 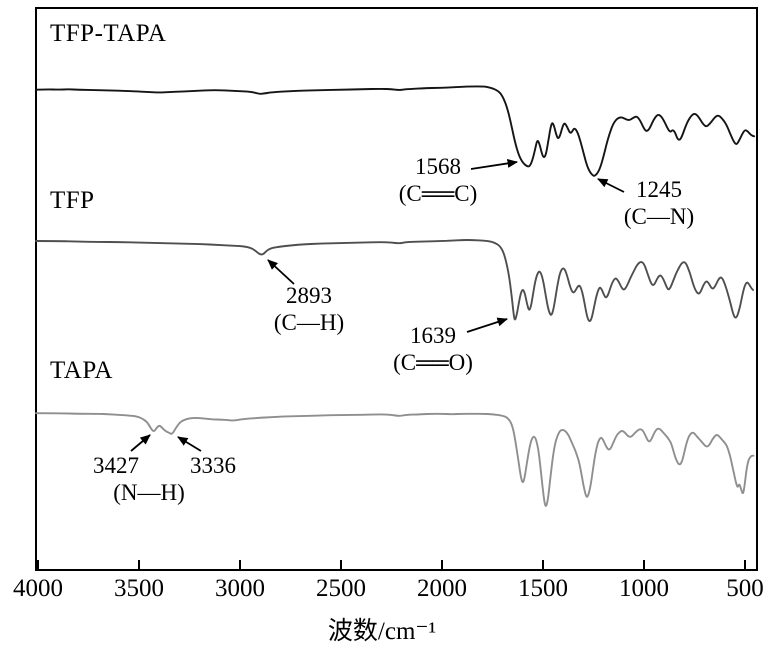 I want to click on spectrum-curve-tfp, so click(x=395, y=281).